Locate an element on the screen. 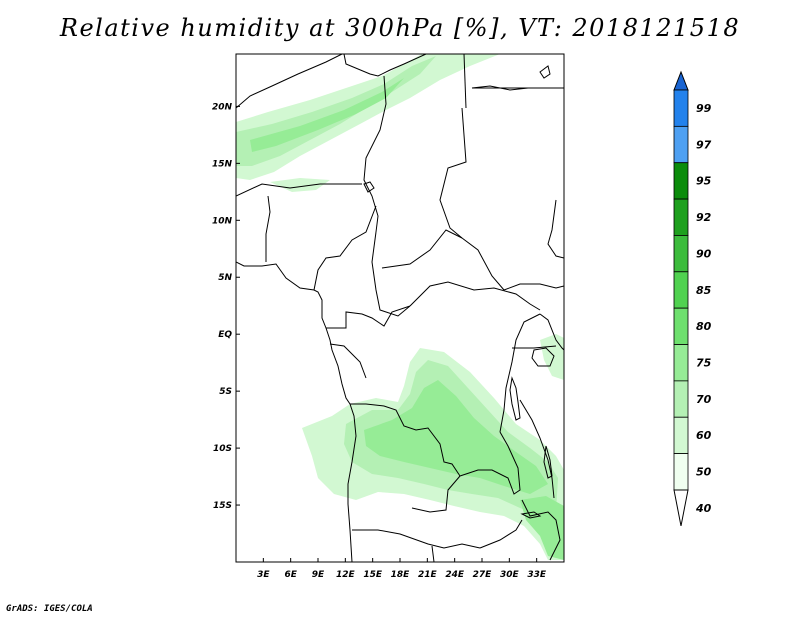 This screenshot has width=800, height=618. humidity-area-south-inner is located at coordinates (456, 437).